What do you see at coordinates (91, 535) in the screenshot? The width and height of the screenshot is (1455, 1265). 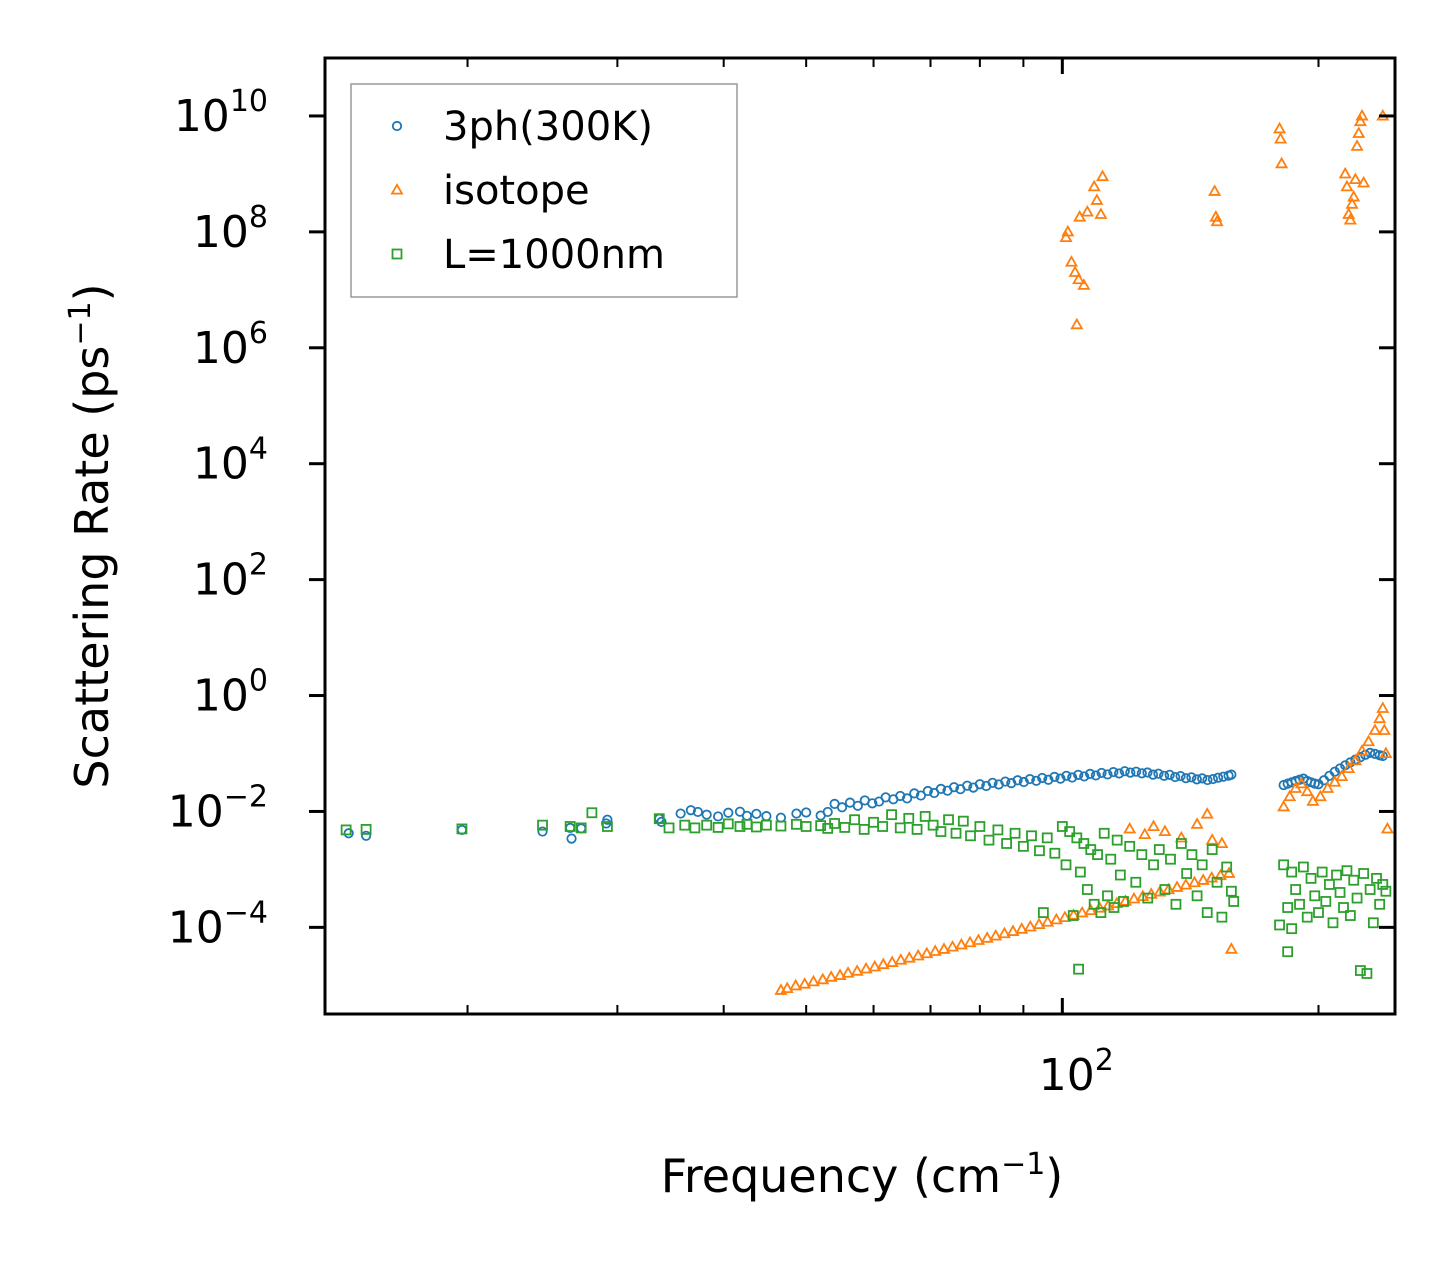 I see `y-axis-label: Scattering Rate (ps−1)` at bounding box center [91, 535].